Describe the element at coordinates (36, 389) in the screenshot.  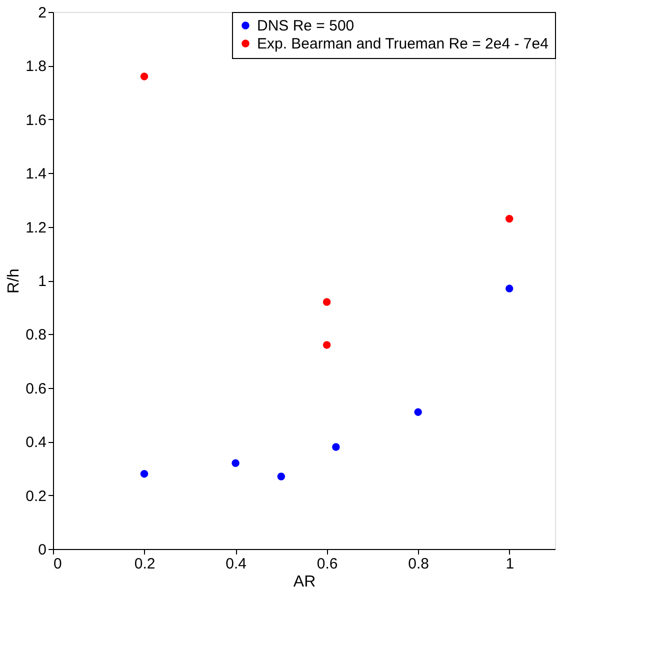
I see `y-tick-label: 0.6` at that location.